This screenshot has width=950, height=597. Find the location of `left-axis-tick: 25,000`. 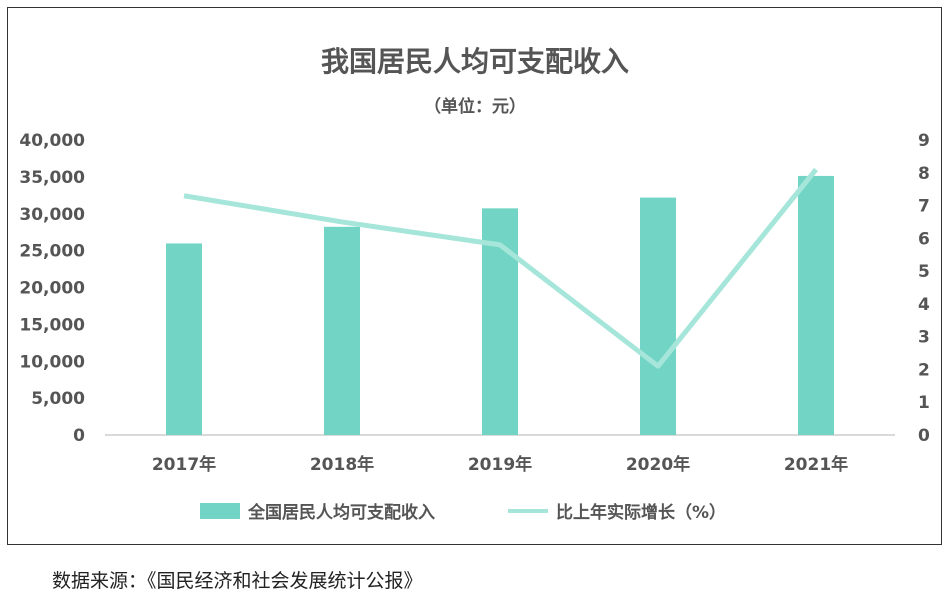

left-axis-tick: 25,000 is located at coordinates (52, 252).